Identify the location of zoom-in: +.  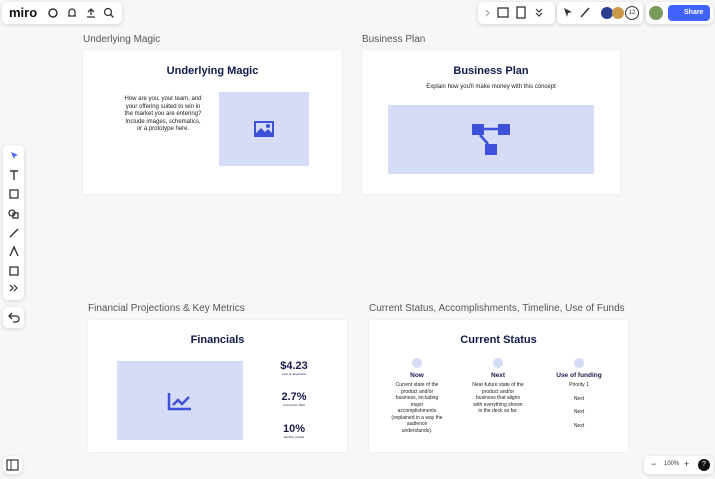
(687, 464).